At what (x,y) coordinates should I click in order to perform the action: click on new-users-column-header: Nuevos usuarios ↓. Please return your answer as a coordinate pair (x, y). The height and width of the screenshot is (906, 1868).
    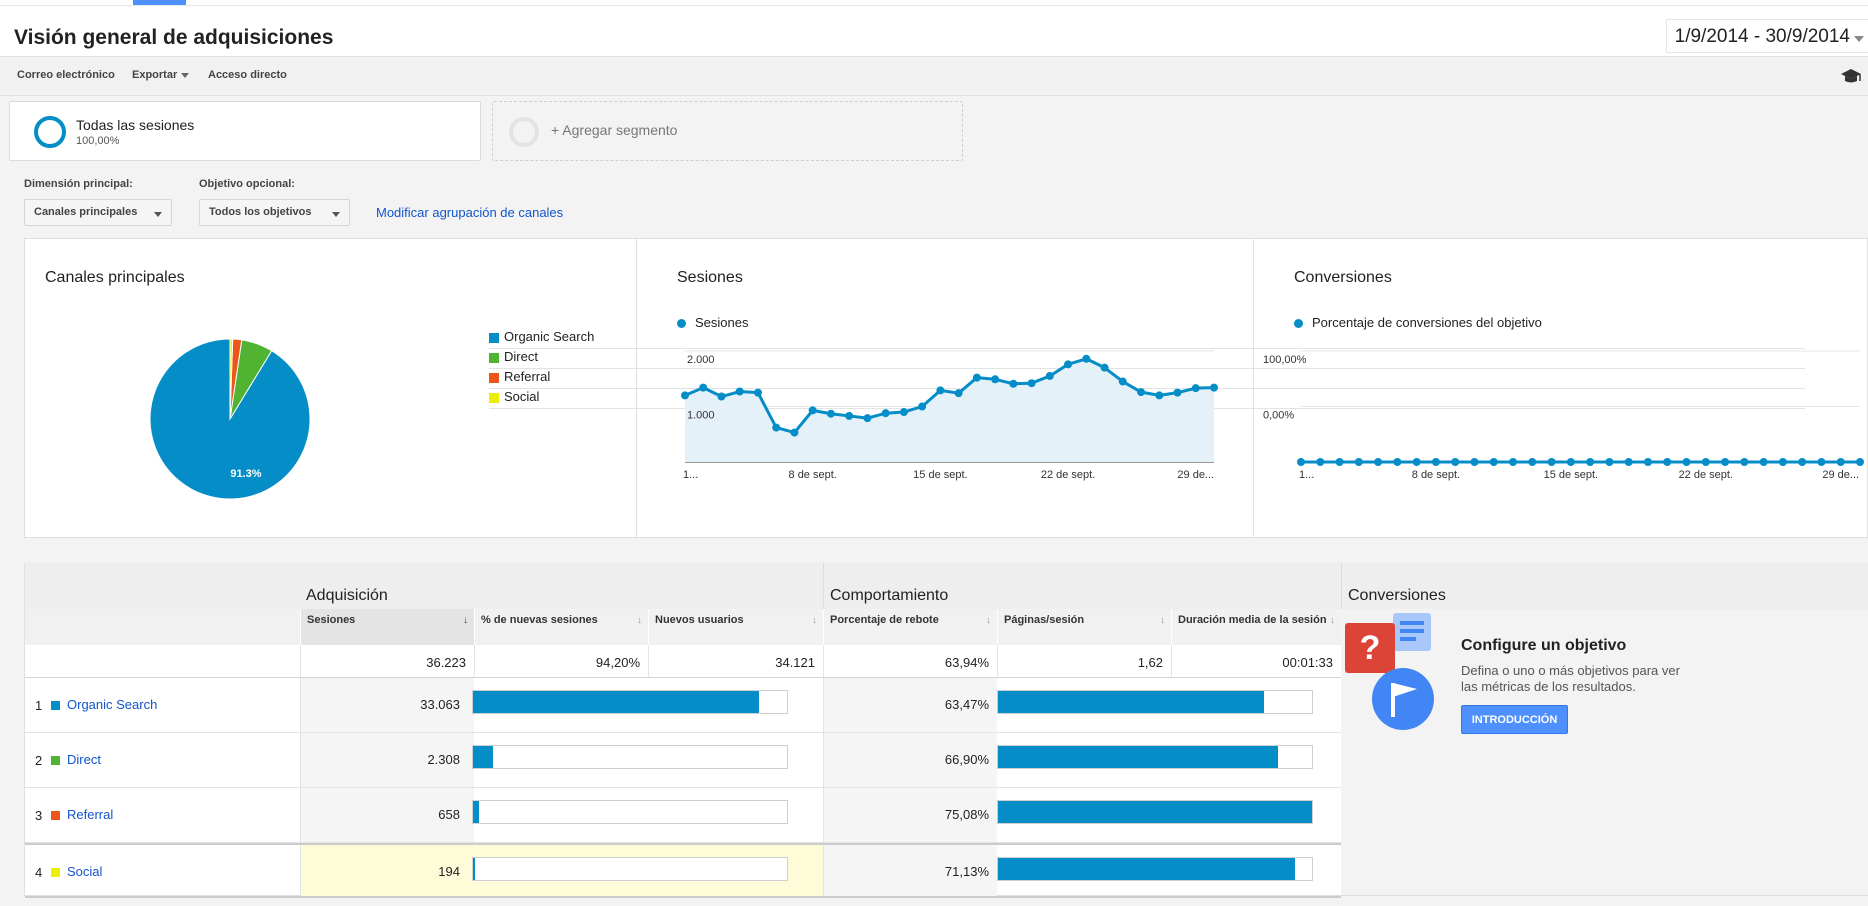
    Looking at the image, I should click on (735, 627).